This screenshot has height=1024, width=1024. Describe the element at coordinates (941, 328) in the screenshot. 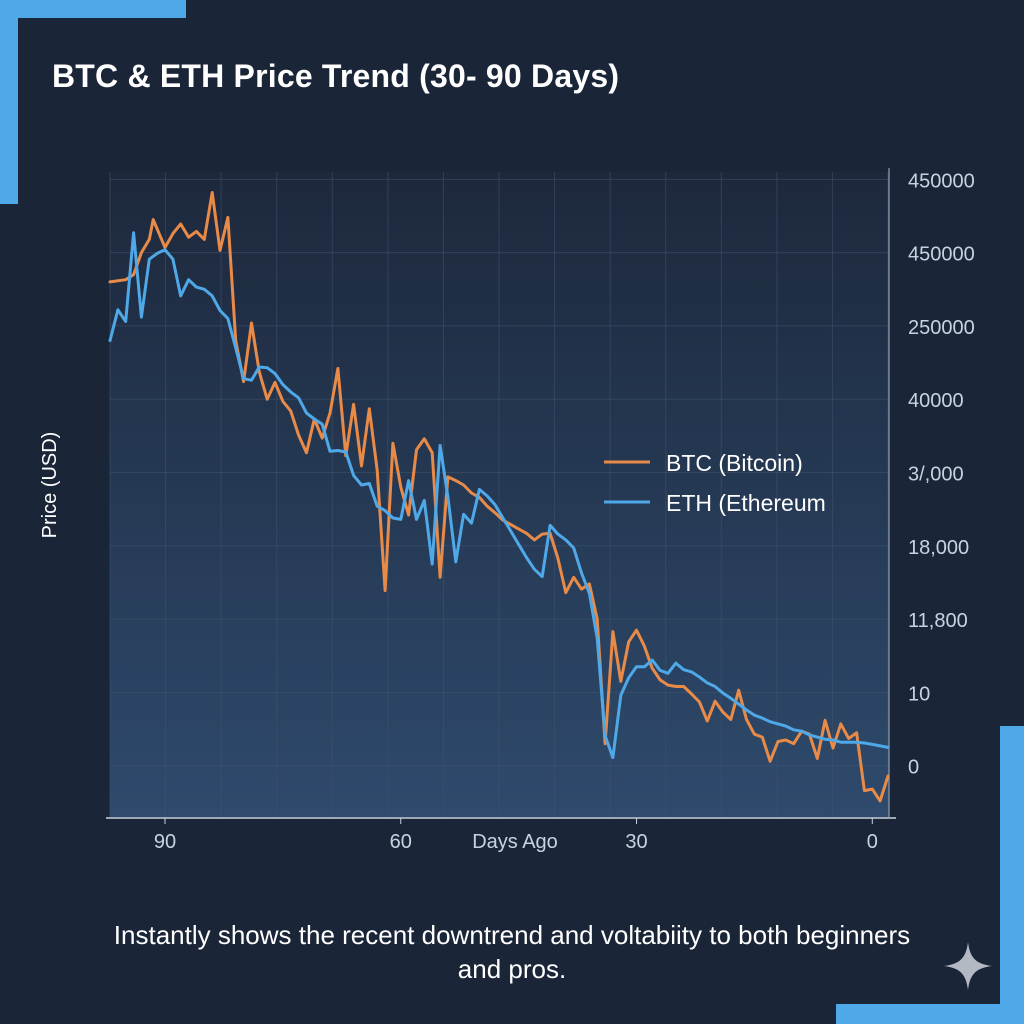

I see `y-tick-label: 250000` at that location.